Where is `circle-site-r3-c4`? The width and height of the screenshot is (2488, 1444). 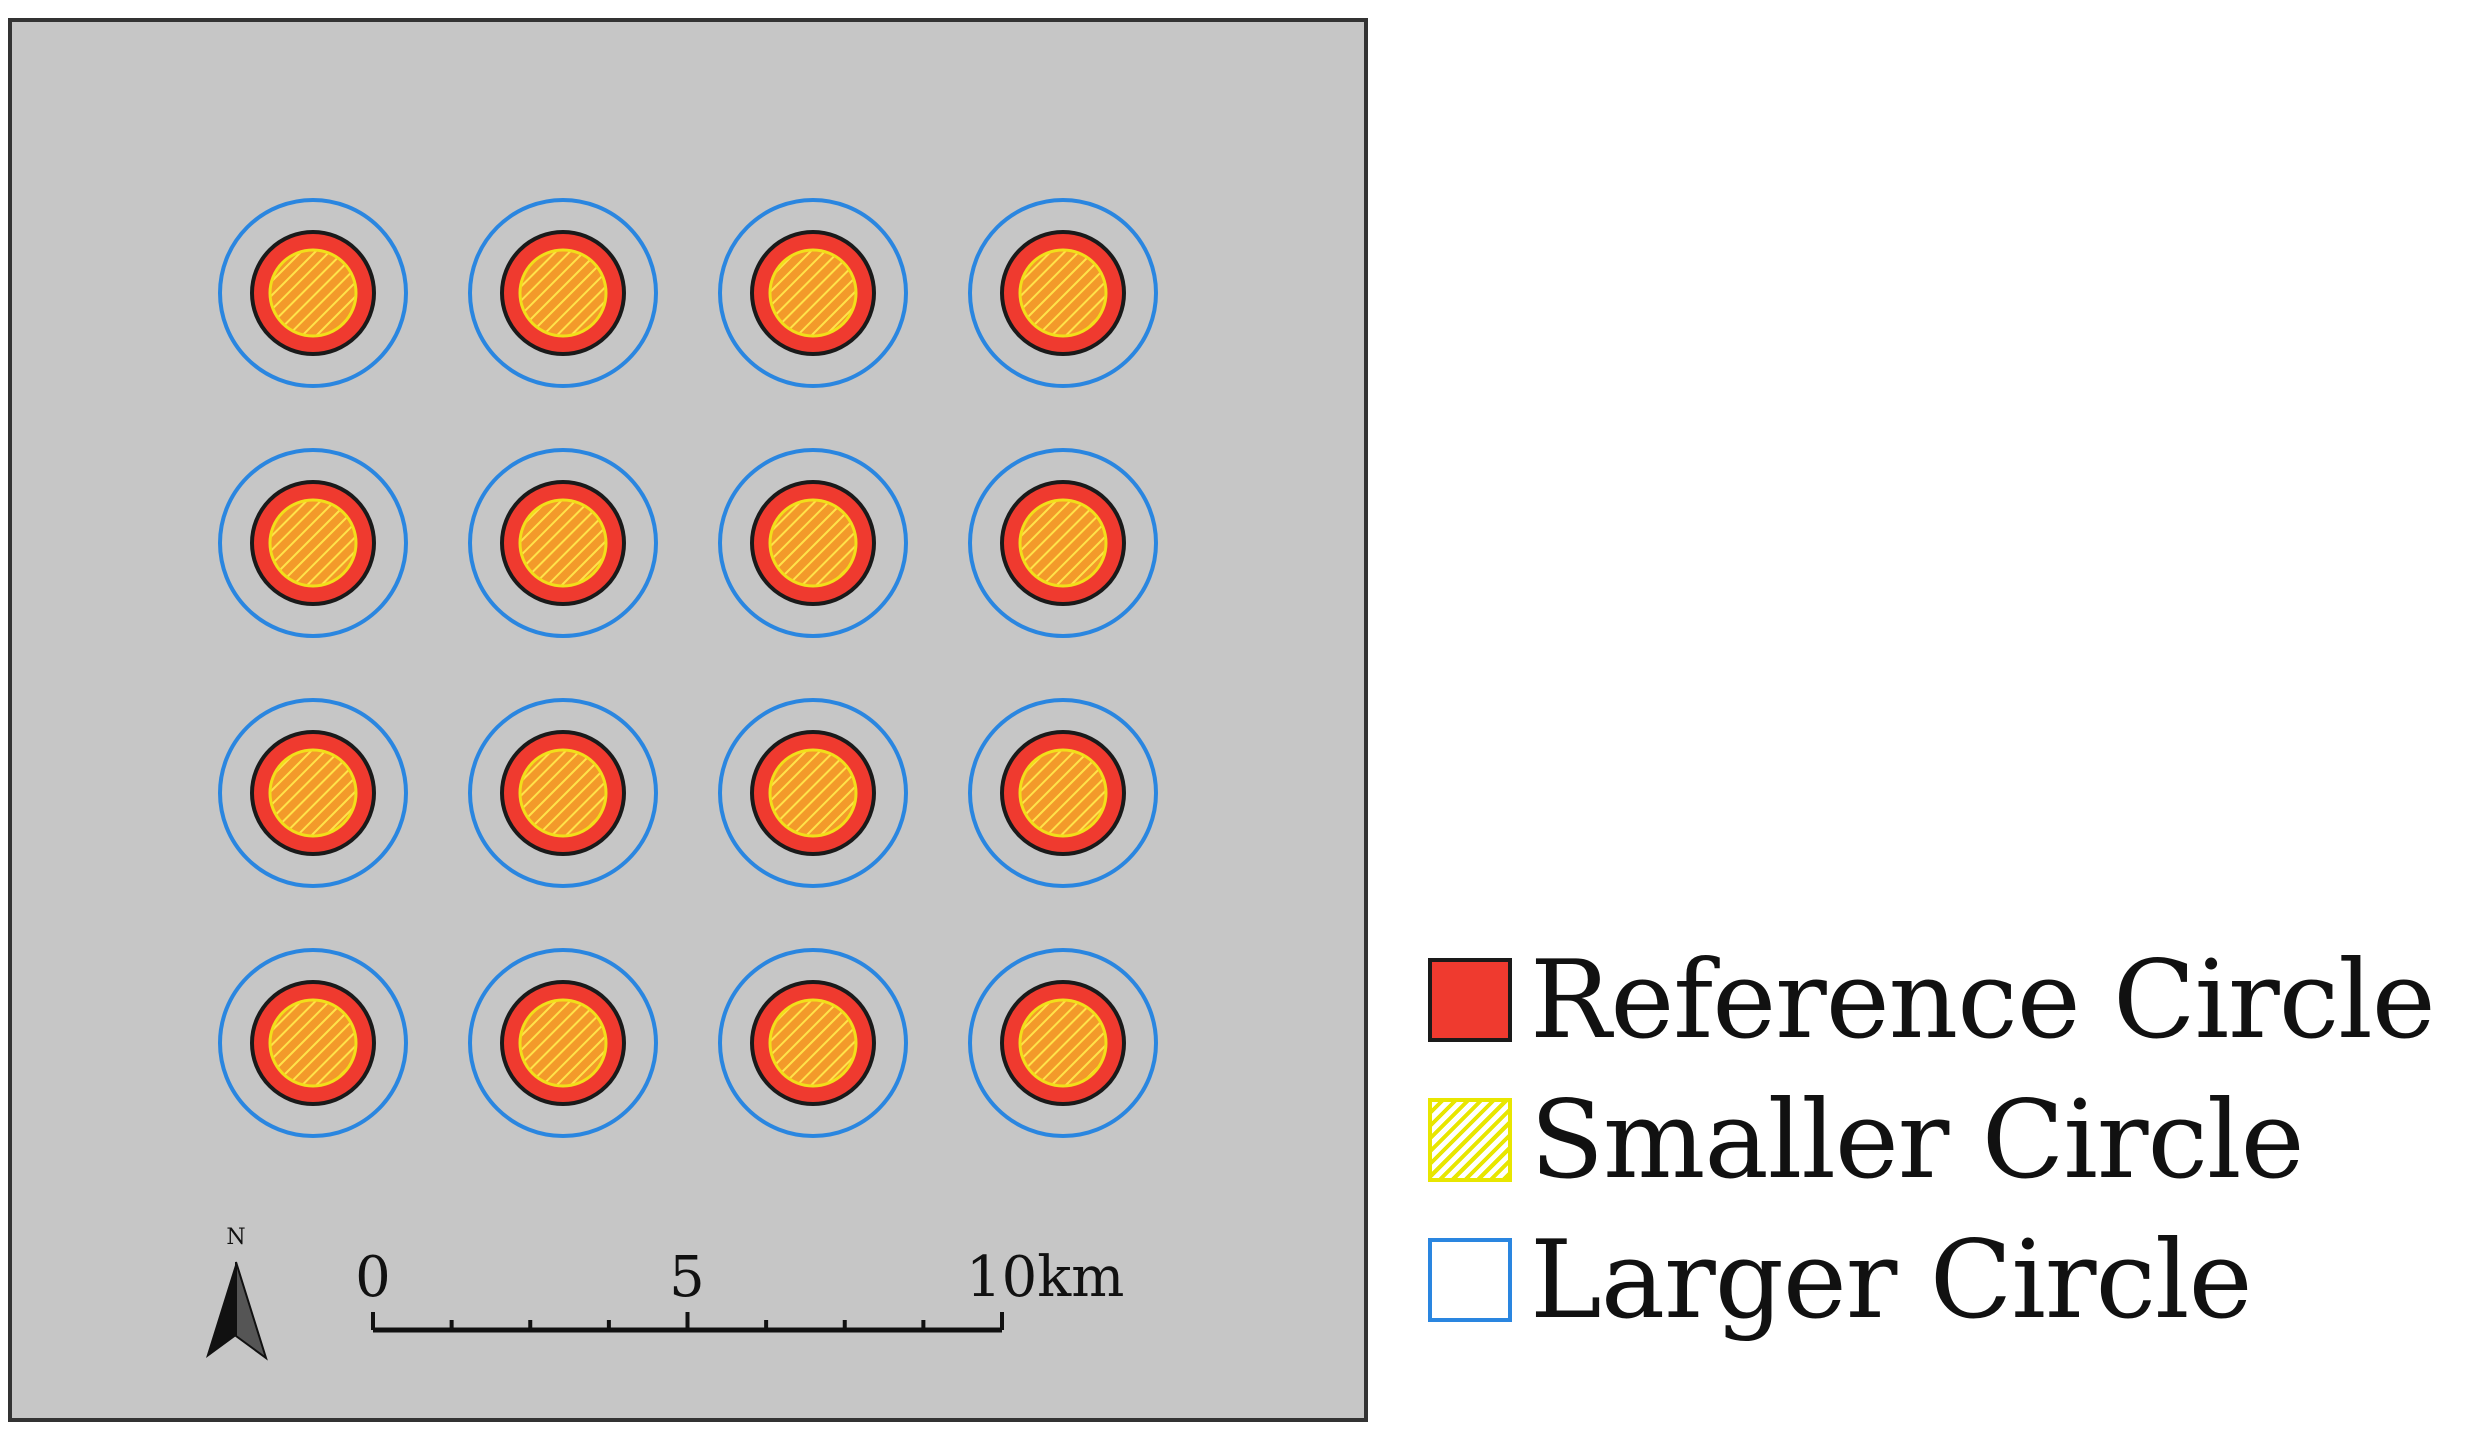 circle-site-r3-c4 is located at coordinates (1063, 793).